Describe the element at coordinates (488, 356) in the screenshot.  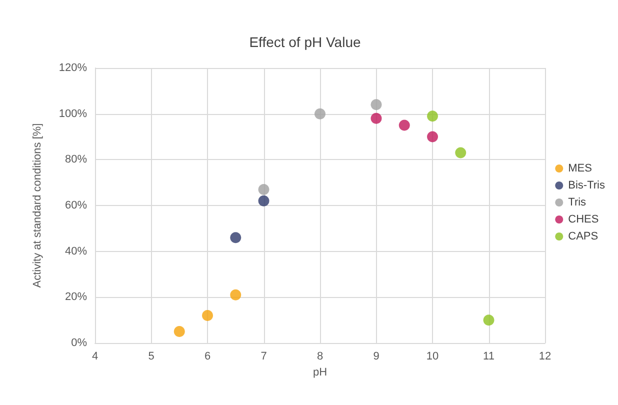
I see `x-tick-label: 11` at that location.